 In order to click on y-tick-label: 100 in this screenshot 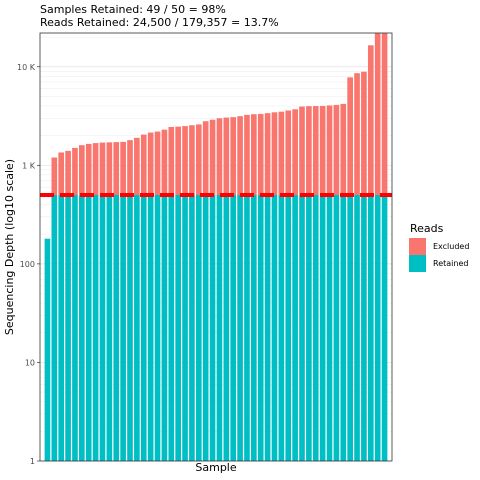, I will do `click(27, 264)`.